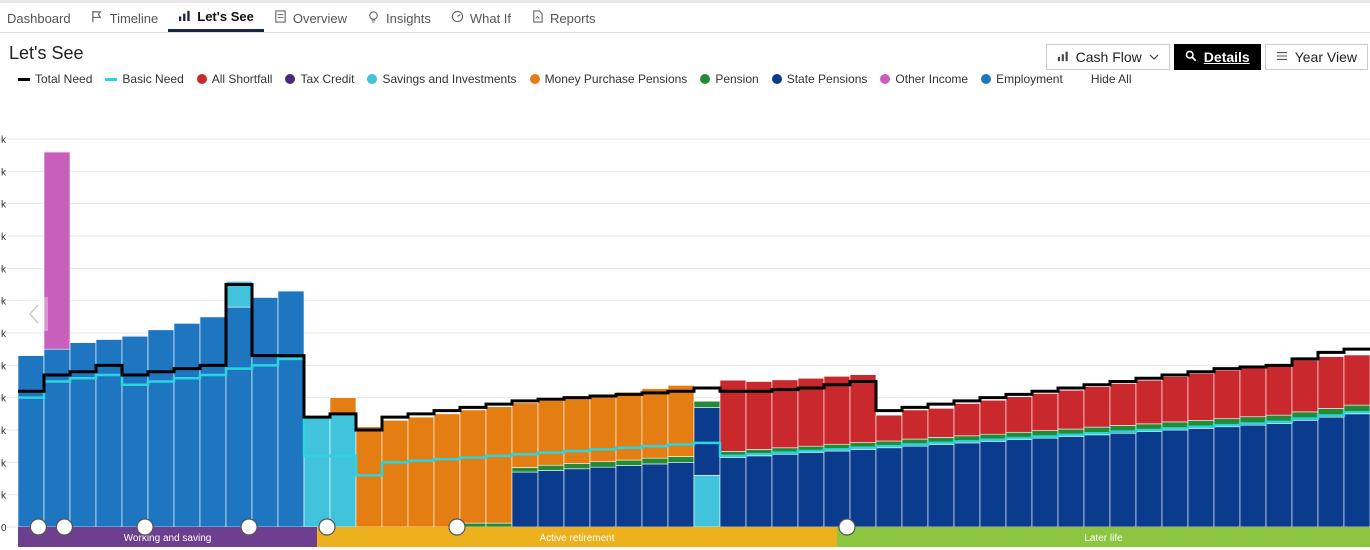 The height and width of the screenshot is (550, 1370). Describe the element at coordinates (144, 79) in the screenshot. I see `legend-basic-need: Basic Need` at that location.